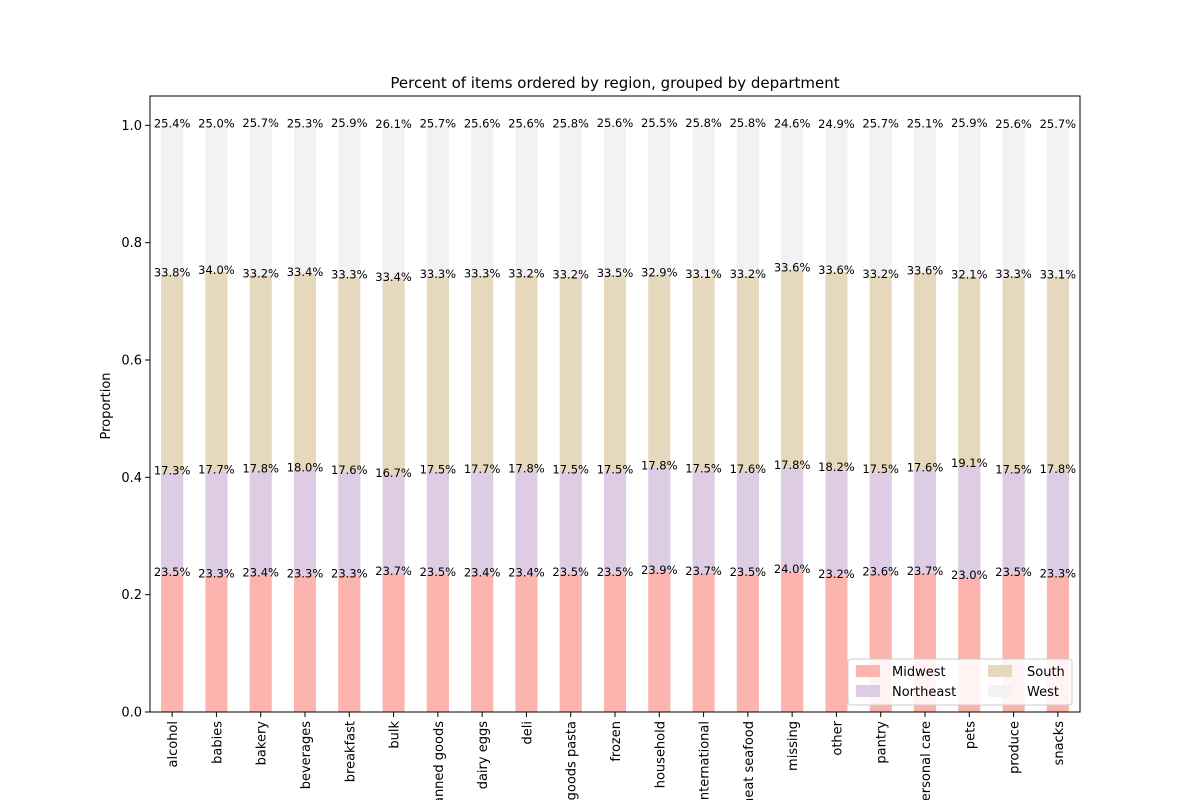 The image size is (1200, 800). Describe the element at coordinates (438, 274) in the screenshot. I see `data-label-south-canned-goods: 33.3%` at that location.